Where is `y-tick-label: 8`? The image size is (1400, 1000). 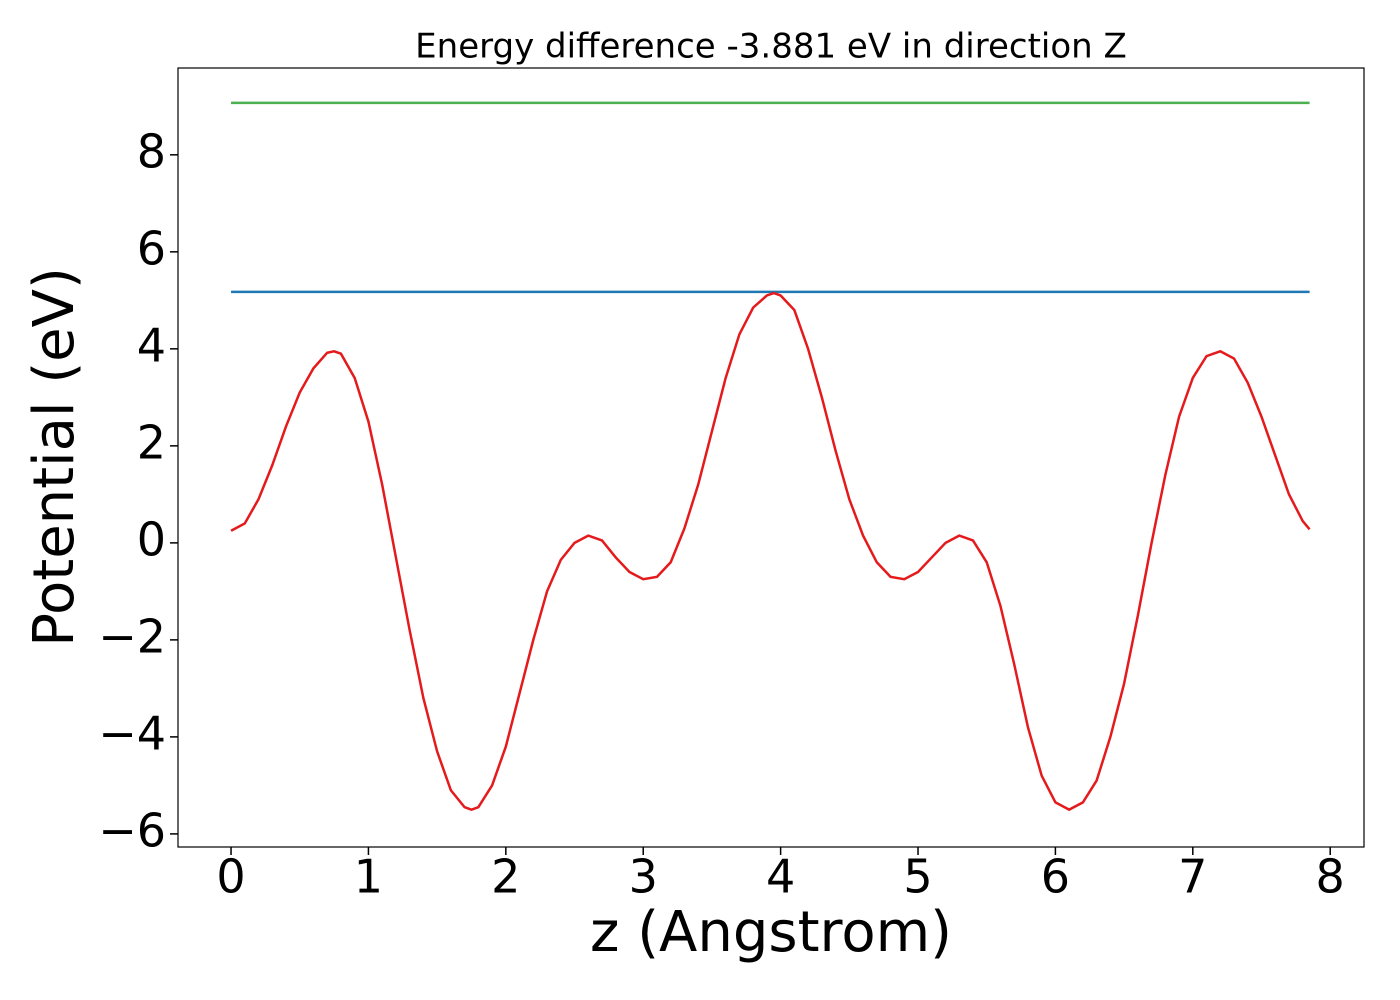 y-tick-label: 8 is located at coordinates (151, 151).